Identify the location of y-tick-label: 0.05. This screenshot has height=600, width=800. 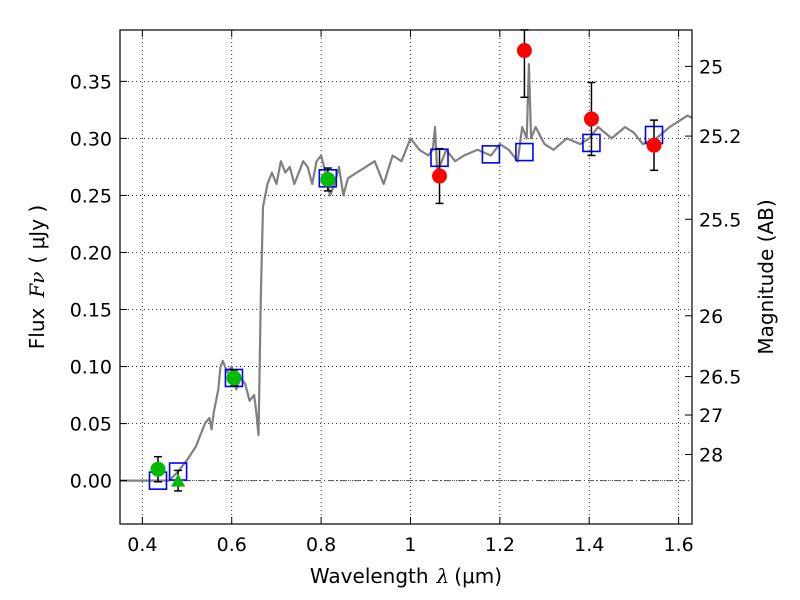
(91, 425).